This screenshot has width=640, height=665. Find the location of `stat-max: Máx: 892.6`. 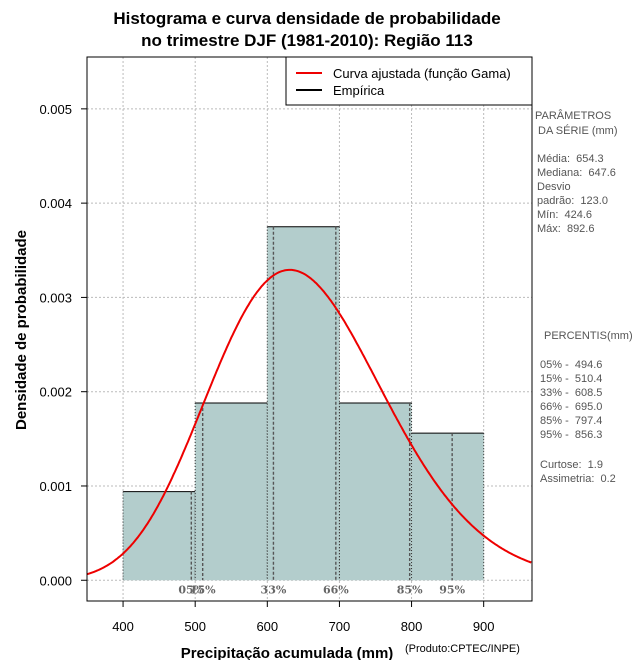

stat-max: Máx: 892.6 is located at coordinates (565, 229).